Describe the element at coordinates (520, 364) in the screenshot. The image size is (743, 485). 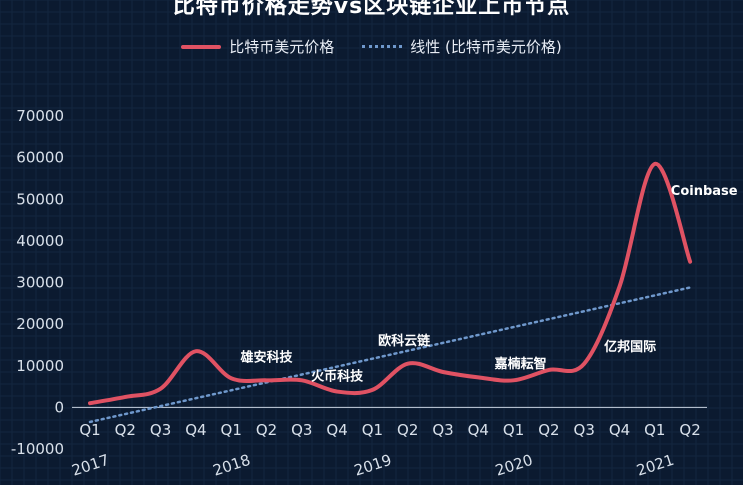
I see `annotation-label: 嘉楠耘智` at that location.